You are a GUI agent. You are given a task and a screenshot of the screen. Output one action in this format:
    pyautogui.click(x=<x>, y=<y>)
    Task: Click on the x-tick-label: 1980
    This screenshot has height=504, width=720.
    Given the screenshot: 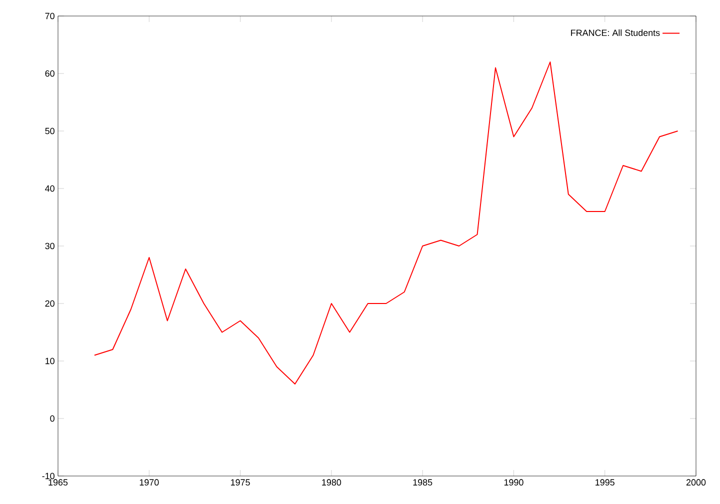 What is the action you would take?
    pyautogui.click(x=332, y=482)
    